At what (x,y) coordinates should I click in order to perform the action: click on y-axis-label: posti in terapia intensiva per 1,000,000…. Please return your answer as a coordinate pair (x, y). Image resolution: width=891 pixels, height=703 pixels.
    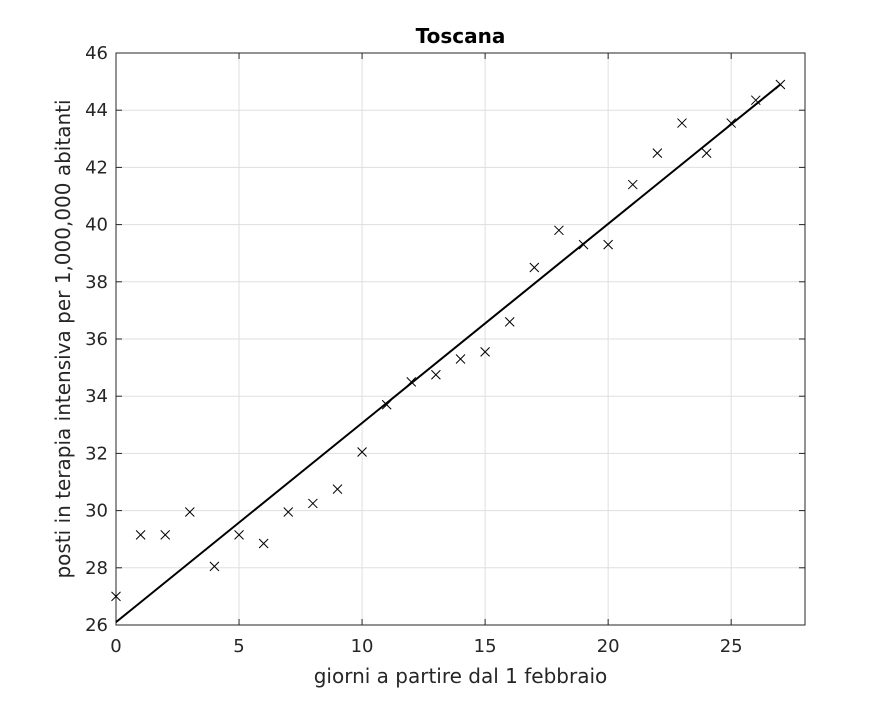
    Looking at the image, I should click on (63, 338).